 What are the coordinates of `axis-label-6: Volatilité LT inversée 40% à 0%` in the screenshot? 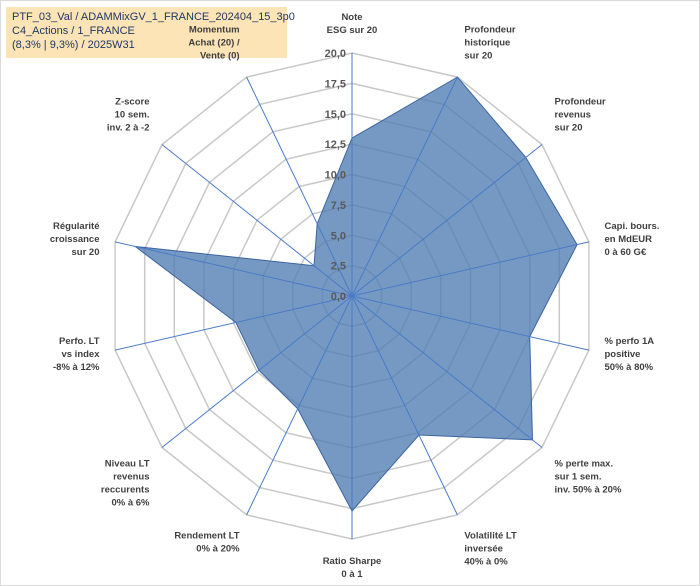 It's located at (490, 548).